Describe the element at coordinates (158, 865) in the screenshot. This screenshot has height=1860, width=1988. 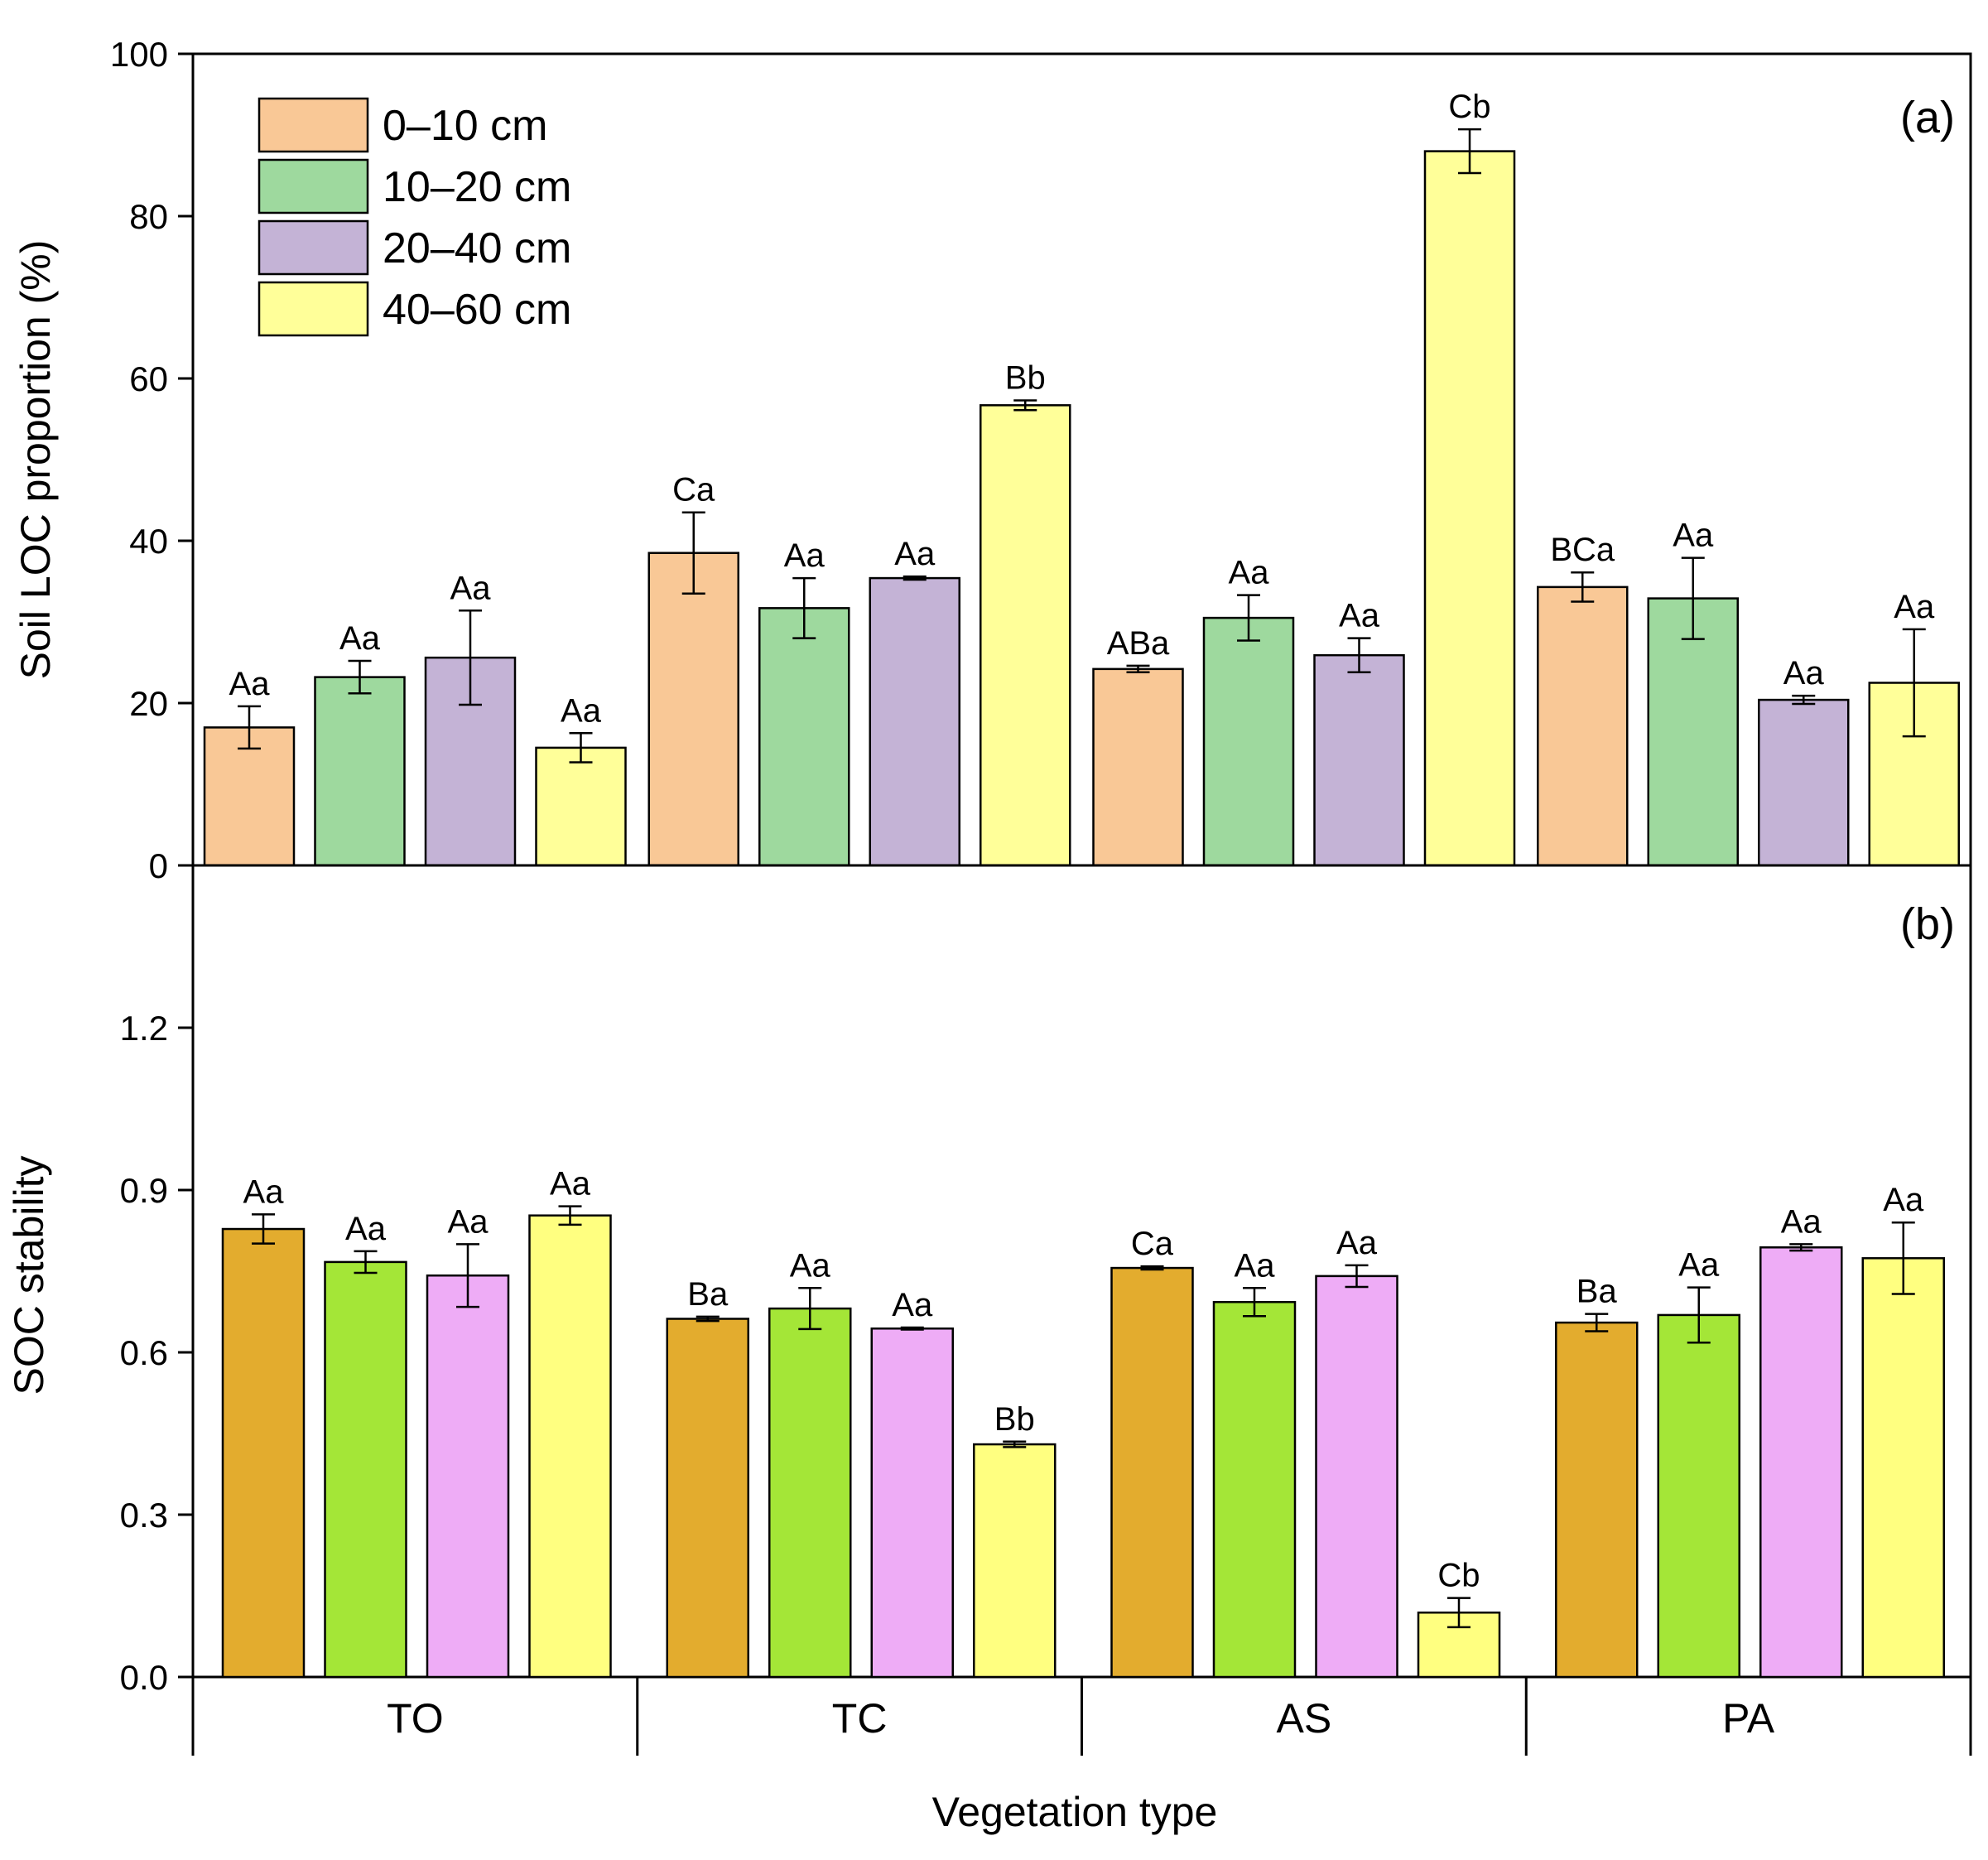
I see `y-tick-label: 0` at that location.